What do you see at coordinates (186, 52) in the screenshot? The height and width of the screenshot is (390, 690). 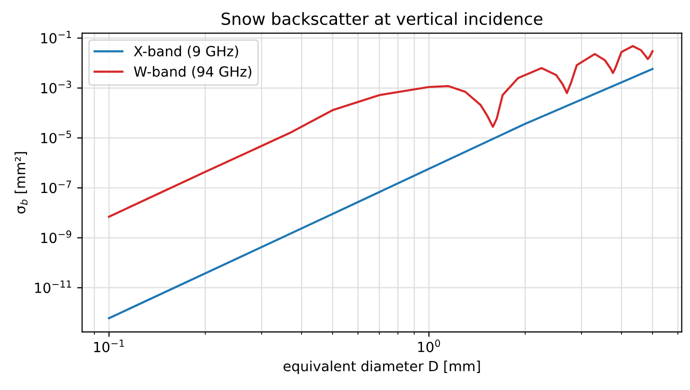 I see `legend-label: X-band (9 GHz)` at bounding box center [186, 52].